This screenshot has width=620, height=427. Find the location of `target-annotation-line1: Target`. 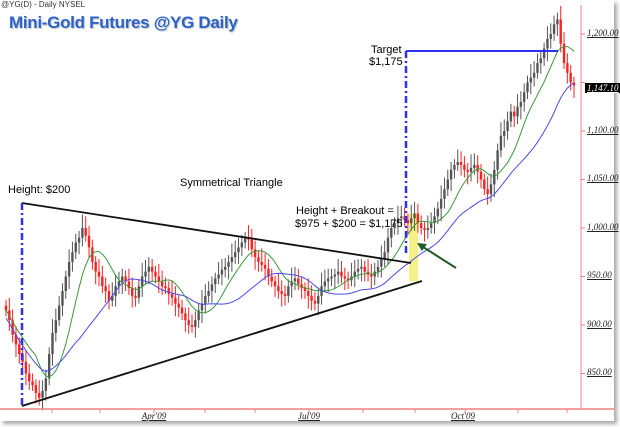

target-annotation-line1: Target is located at coordinates (386, 50).